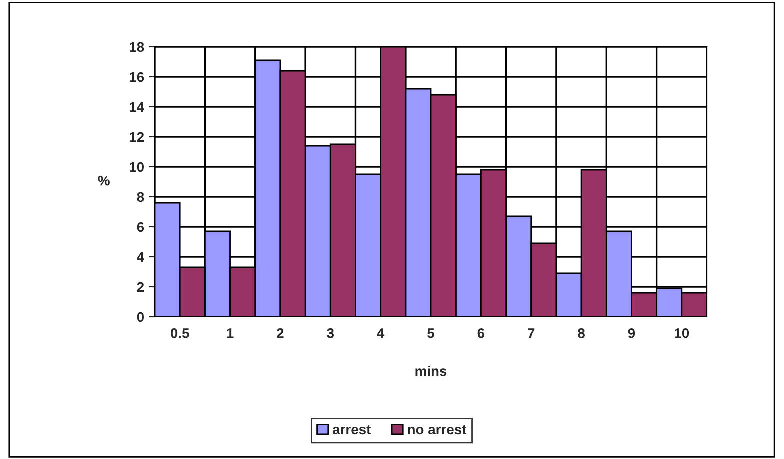  Describe the element at coordinates (137, 107) in the screenshot. I see `y-tick-label: 14` at that location.